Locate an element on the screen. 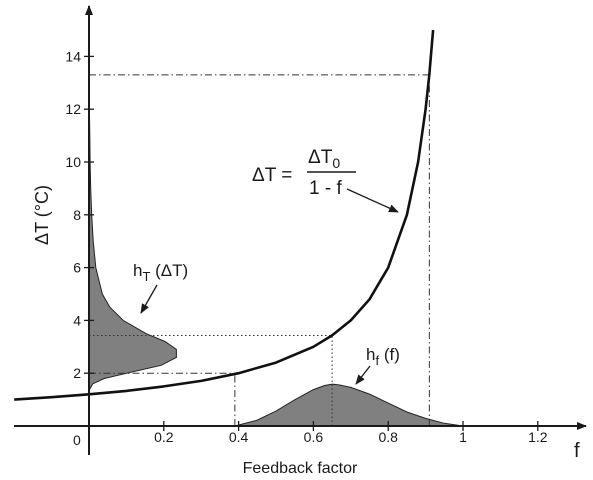 The height and width of the screenshot is (480, 593). hf-distribution is located at coordinates (349, 405).